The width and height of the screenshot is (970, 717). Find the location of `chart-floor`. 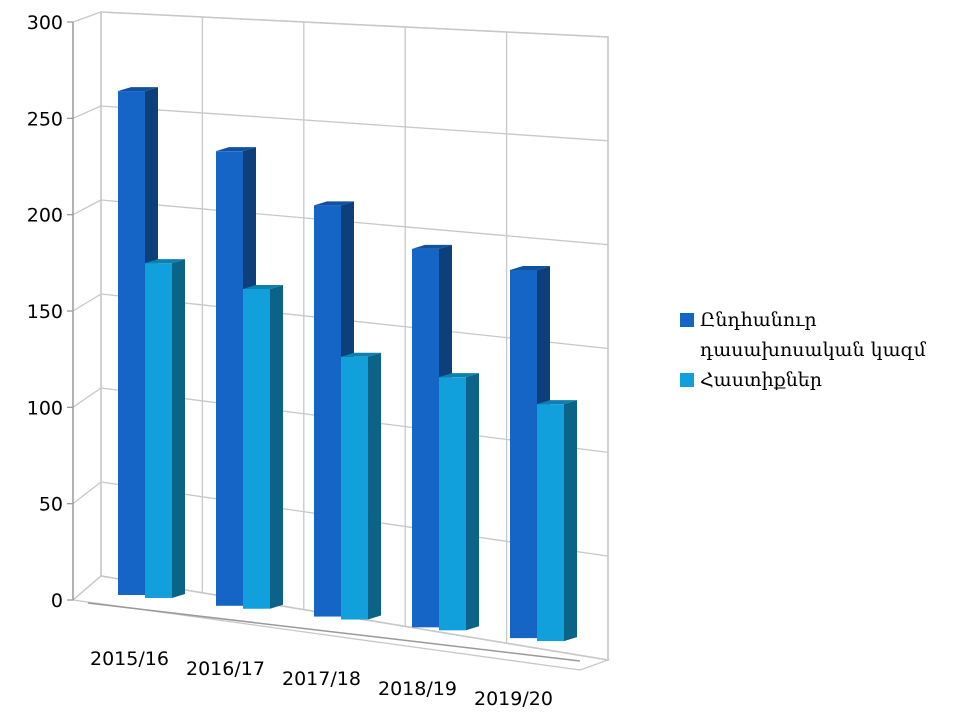

chart-floor is located at coordinates (341, 623).